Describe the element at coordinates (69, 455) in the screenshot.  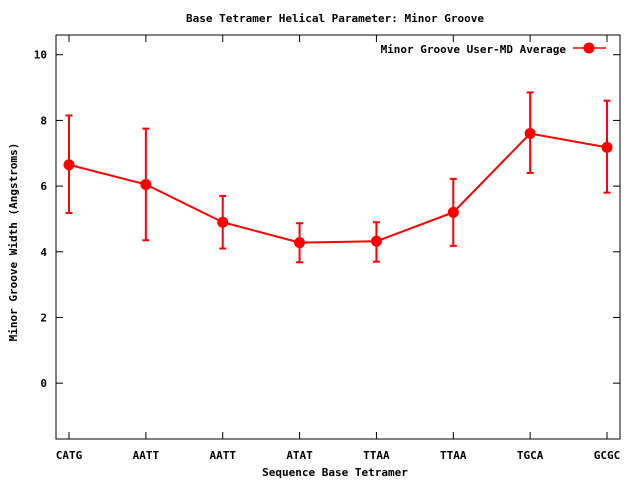
I see `x-tick-label: CATG` at that location.